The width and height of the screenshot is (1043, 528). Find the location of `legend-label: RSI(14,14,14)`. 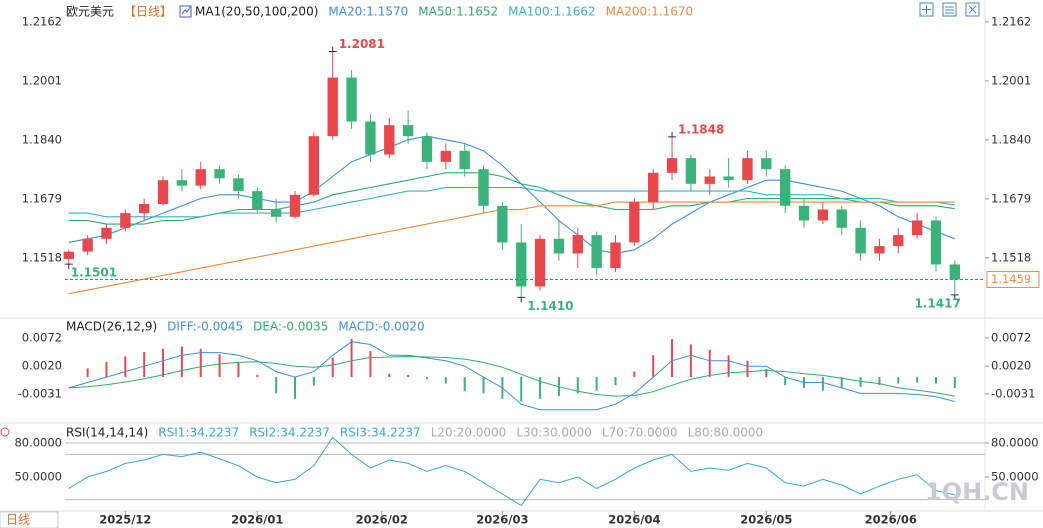

legend-label: RSI(14,14,14) is located at coordinates (107, 433).